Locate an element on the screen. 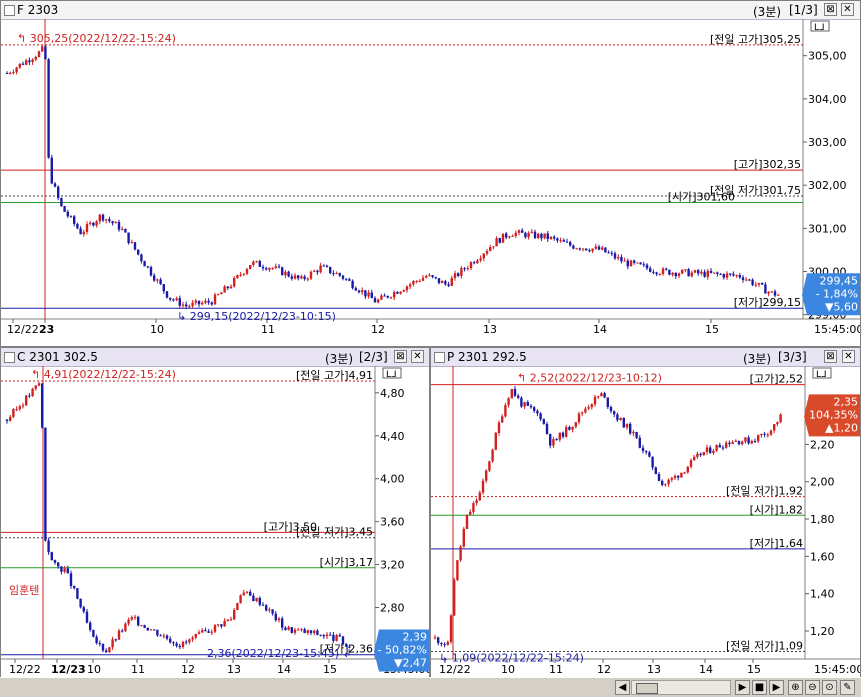  prev-high-annotation: ↰ 4,91(2022/12/22-15:24) is located at coordinates (103, 374).